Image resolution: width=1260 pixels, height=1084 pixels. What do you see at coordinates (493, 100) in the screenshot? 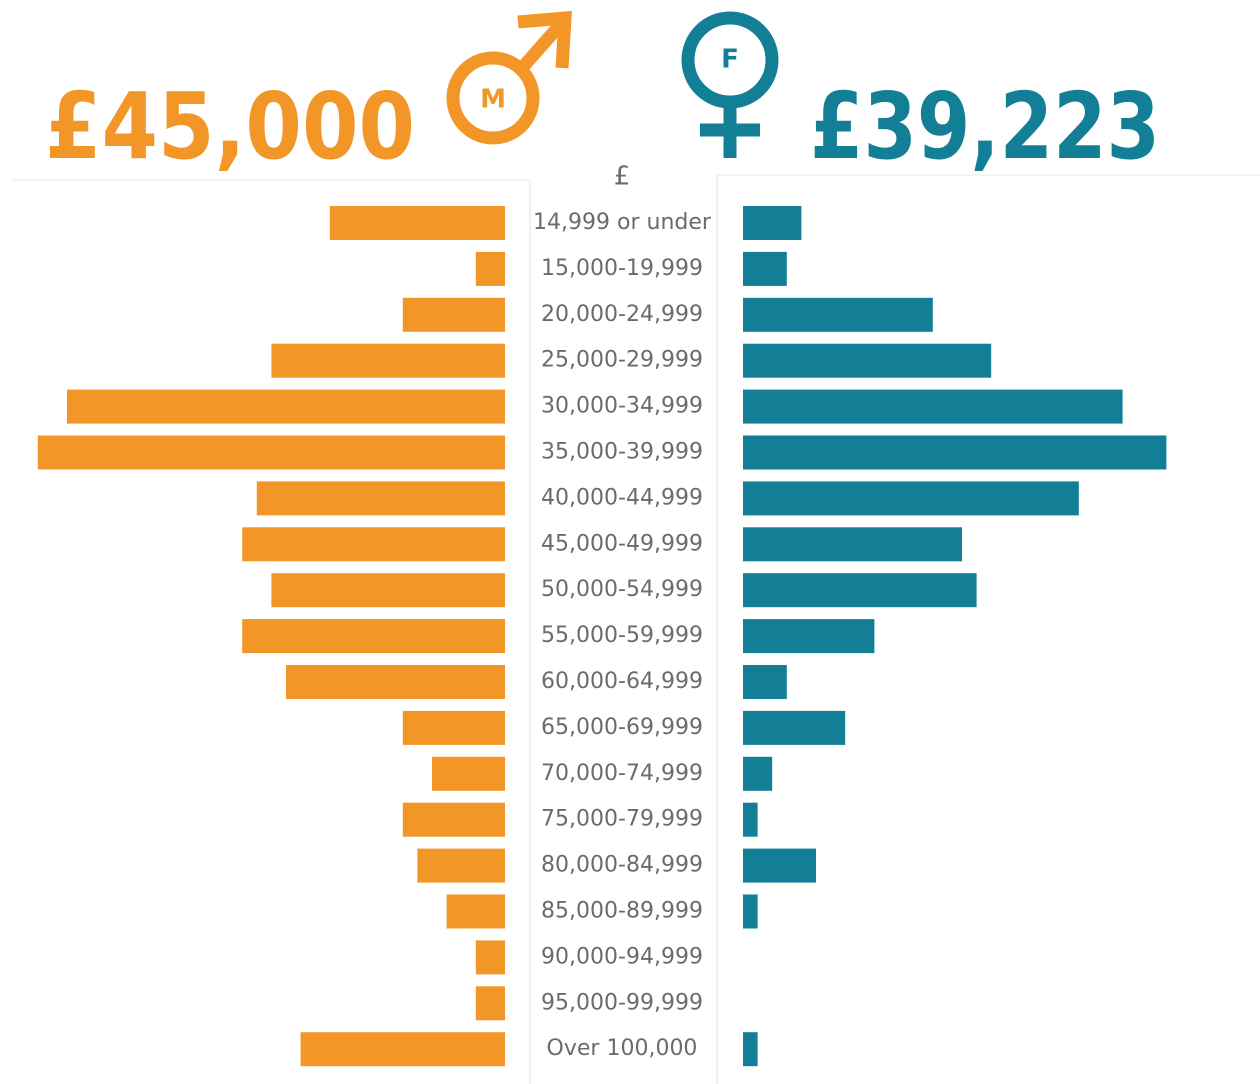
I see `male-symbol: M` at bounding box center [493, 100].